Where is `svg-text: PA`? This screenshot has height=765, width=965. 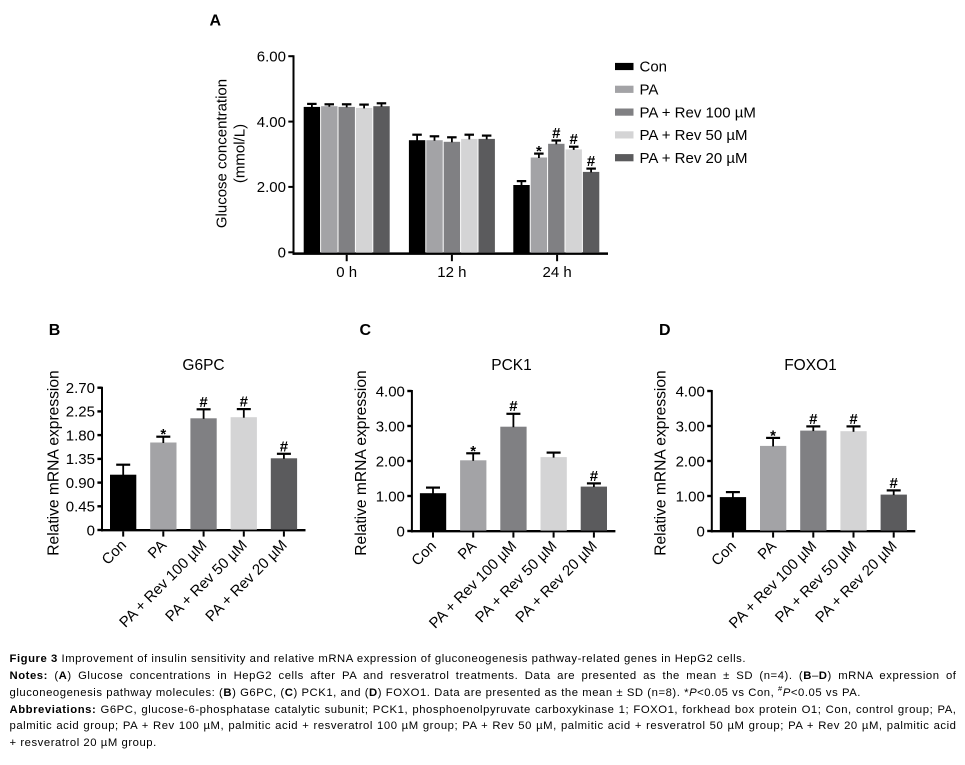
svg-text: PA is located at coordinates (649, 90).